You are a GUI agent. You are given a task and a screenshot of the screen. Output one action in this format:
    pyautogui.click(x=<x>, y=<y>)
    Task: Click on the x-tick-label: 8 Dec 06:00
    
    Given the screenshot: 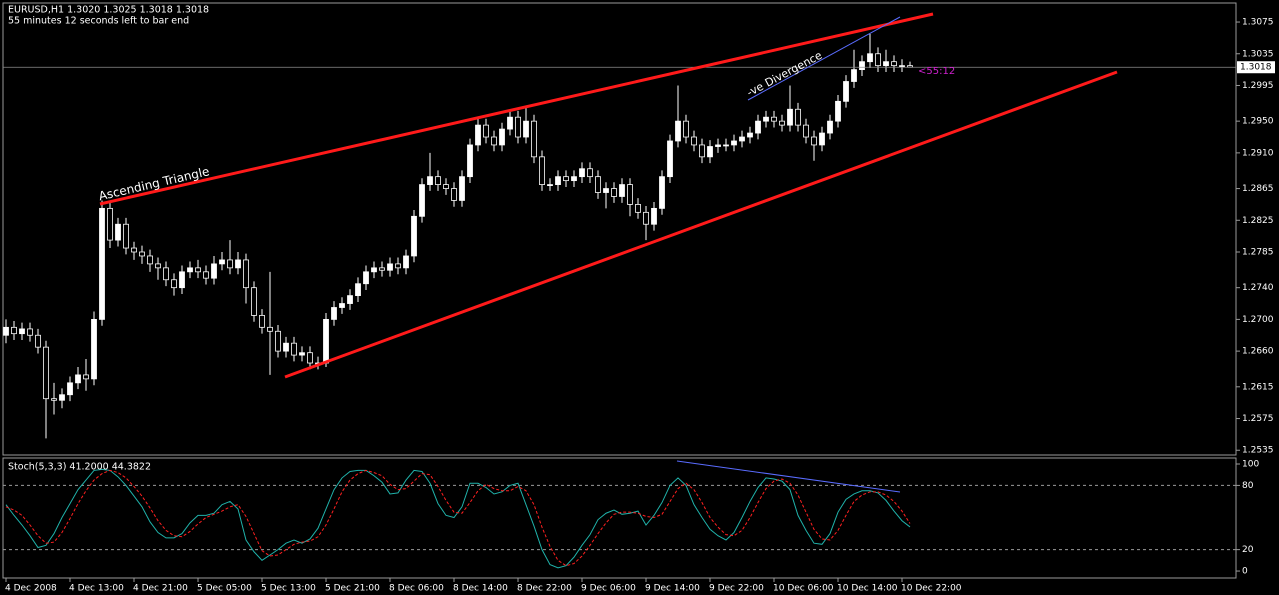 What is the action you would take?
    pyautogui.click(x=416, y=589)
    